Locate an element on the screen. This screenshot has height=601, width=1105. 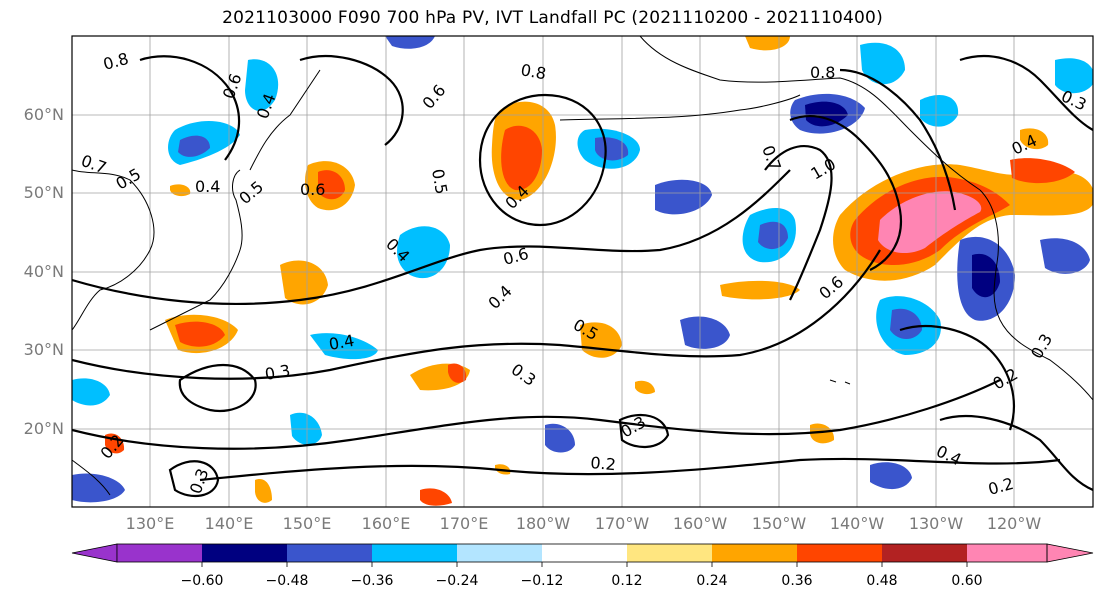
aleutian-chain is located at coordinates (680, 107).